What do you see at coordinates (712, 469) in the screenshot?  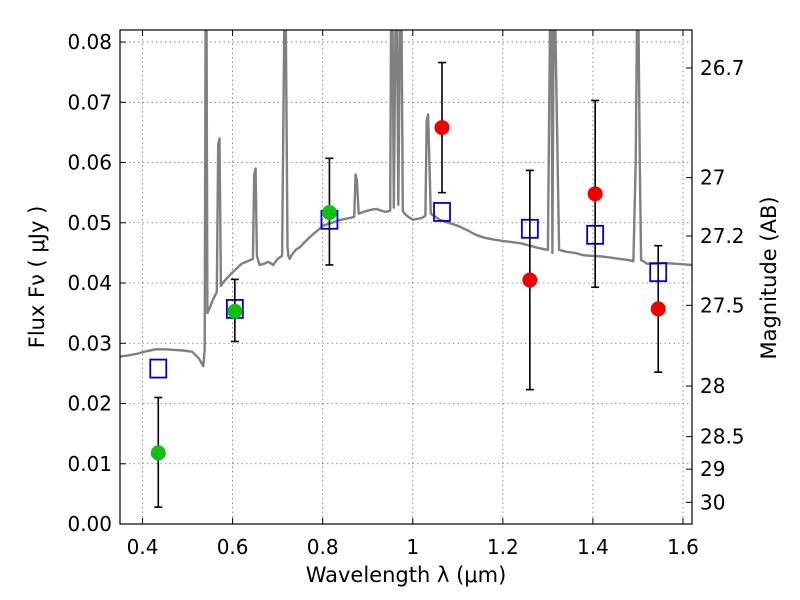 I see `right-axis-tick-label: 29` at bounding box center [712, 469].